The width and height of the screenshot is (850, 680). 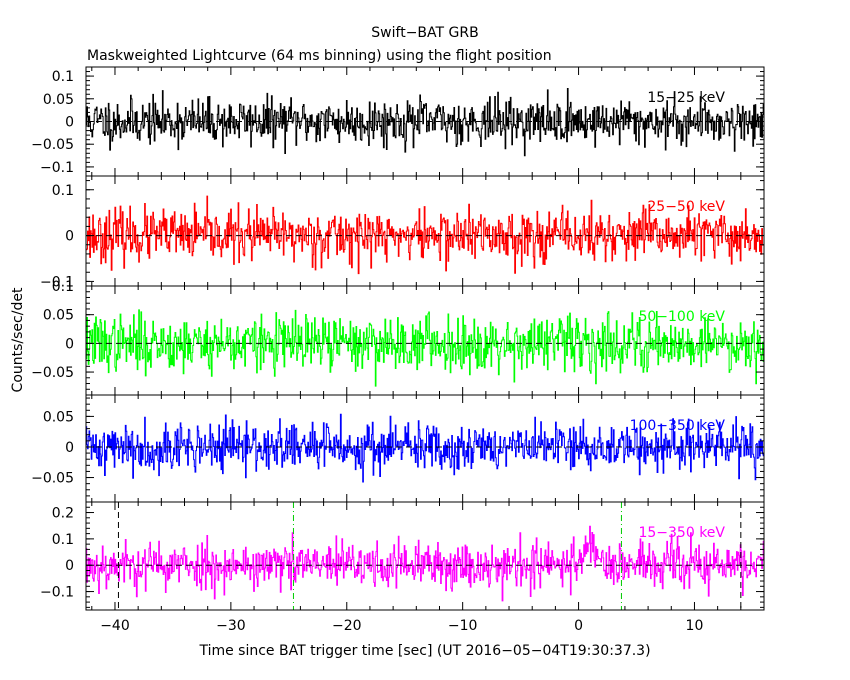 I want to click on x-tick-label: −40, so click(x=115, y=626).